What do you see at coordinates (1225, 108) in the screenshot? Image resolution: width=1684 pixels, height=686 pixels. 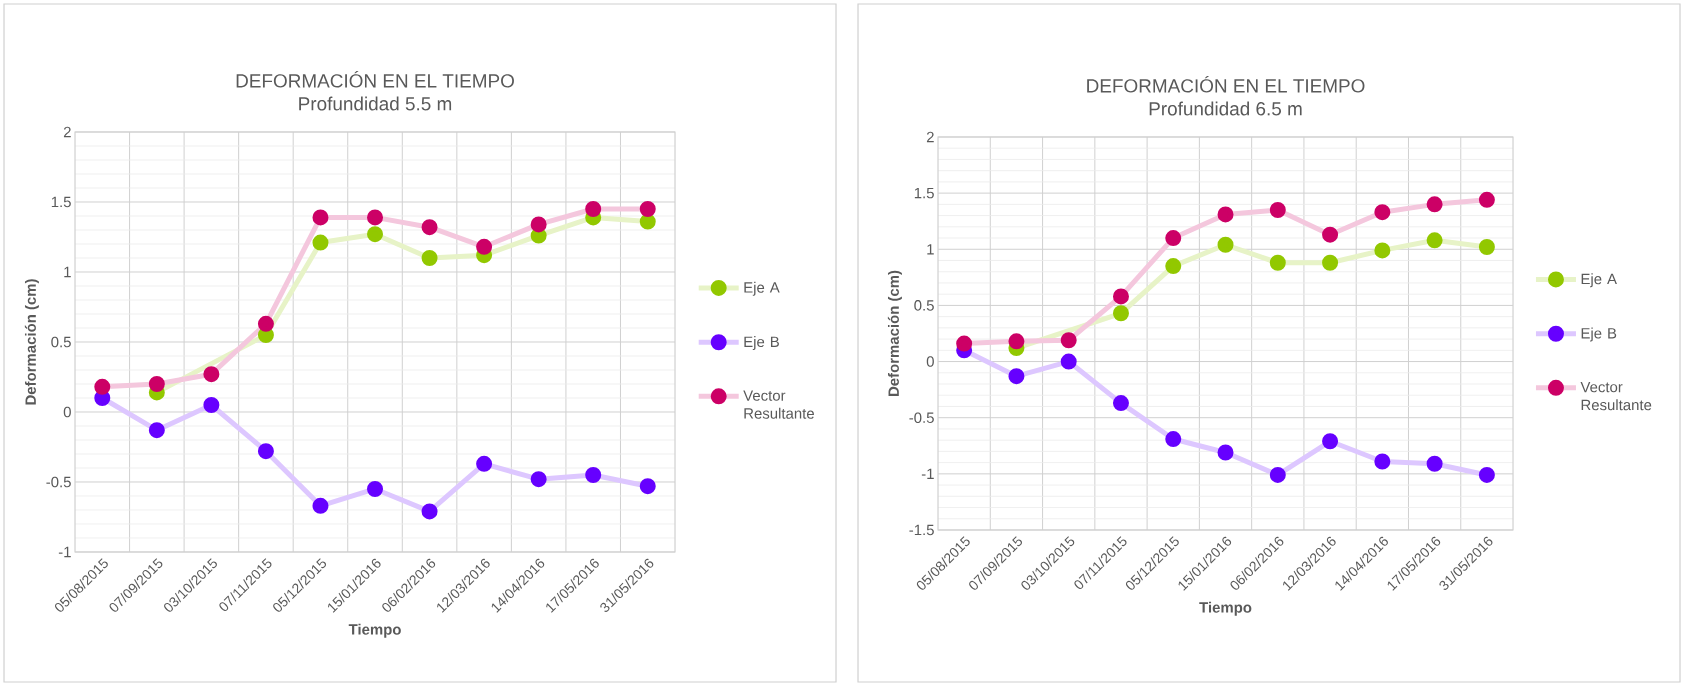 I see `chart-subtitle: Profundidad 6.5 m` at bounding box center [1225, 108].